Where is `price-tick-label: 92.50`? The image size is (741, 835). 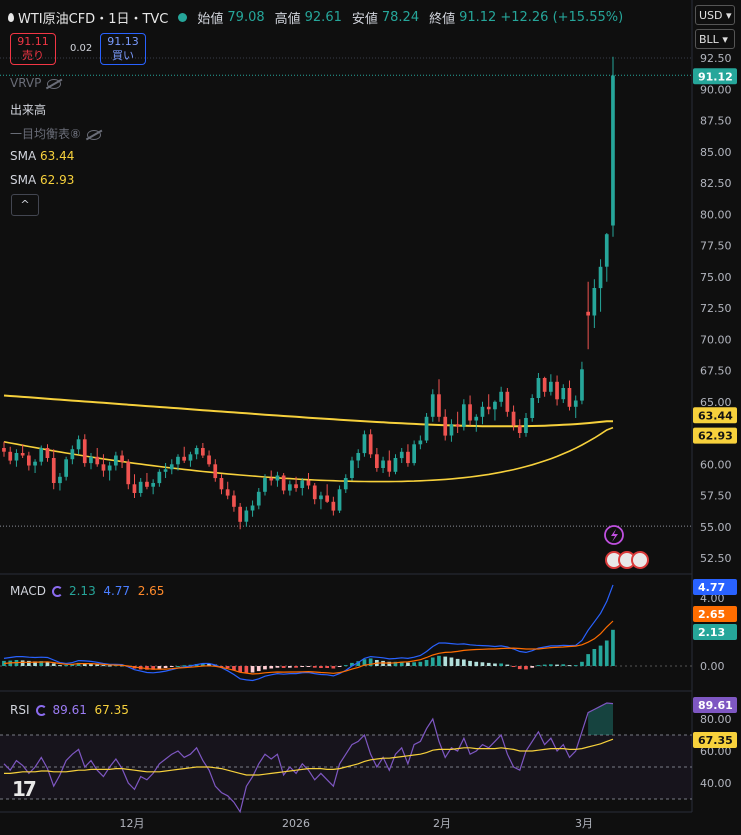 price-tick-label: 92.50 is located at coordinates (716, 58).